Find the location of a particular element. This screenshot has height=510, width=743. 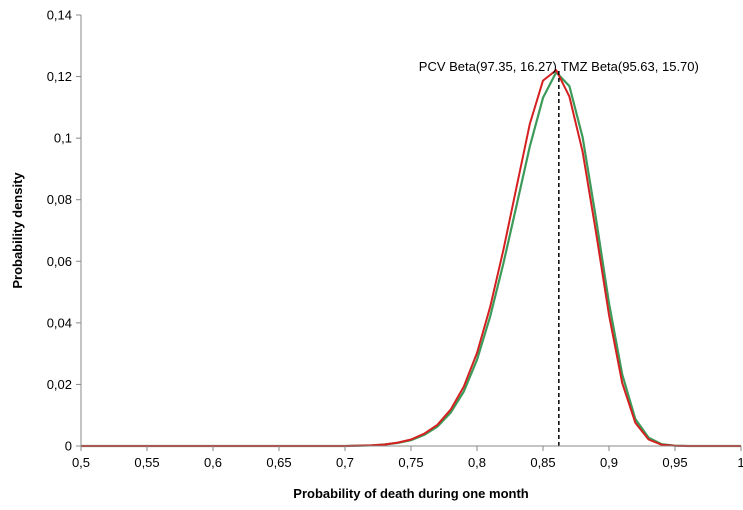

x-tick-label: 0,75 is located at coordinates (410, 462).